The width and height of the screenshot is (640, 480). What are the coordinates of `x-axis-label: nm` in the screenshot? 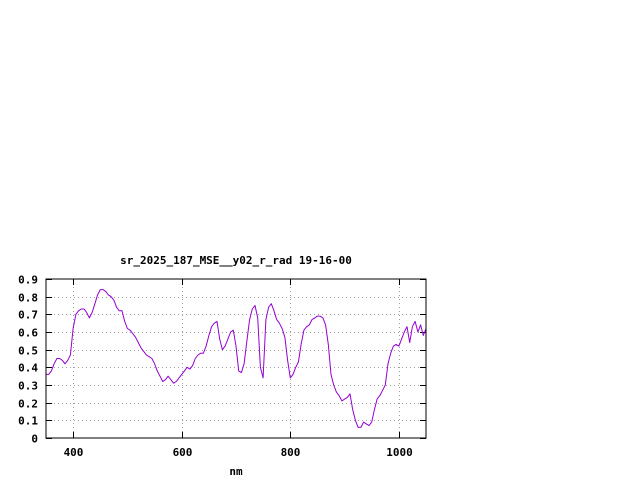 It's located at (236, 471).